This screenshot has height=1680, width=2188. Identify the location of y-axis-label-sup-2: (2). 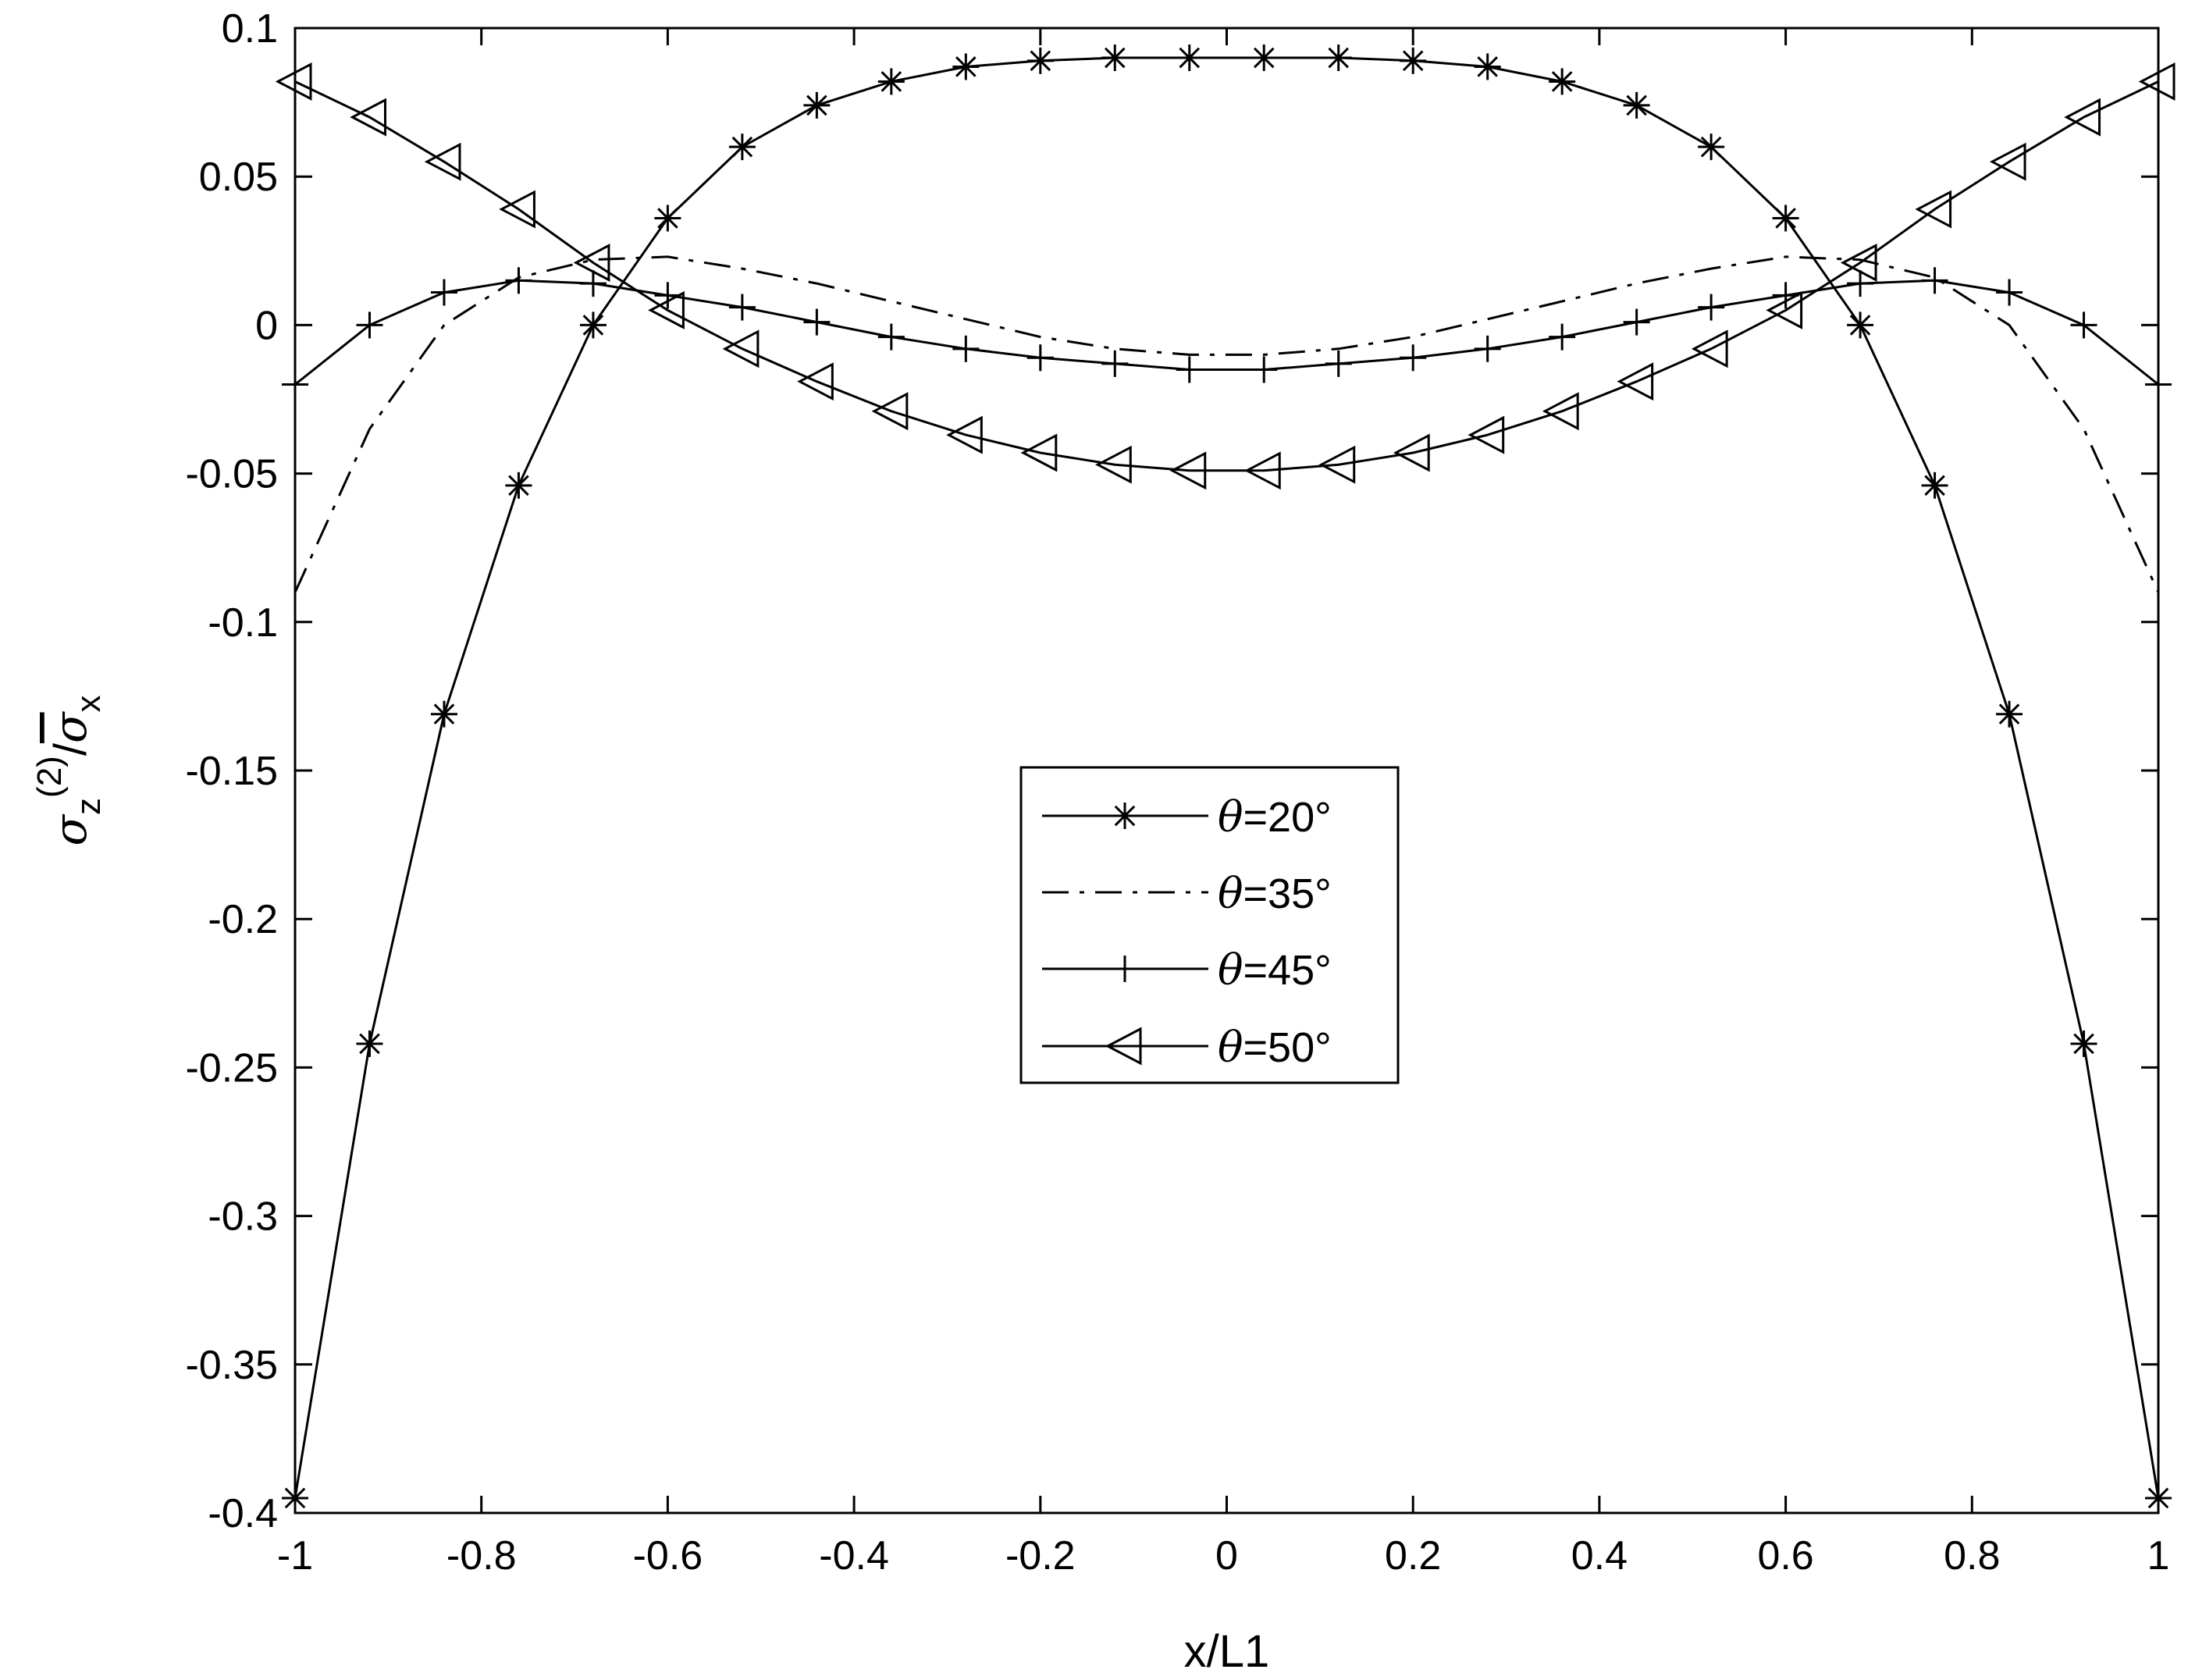
(50, 777).